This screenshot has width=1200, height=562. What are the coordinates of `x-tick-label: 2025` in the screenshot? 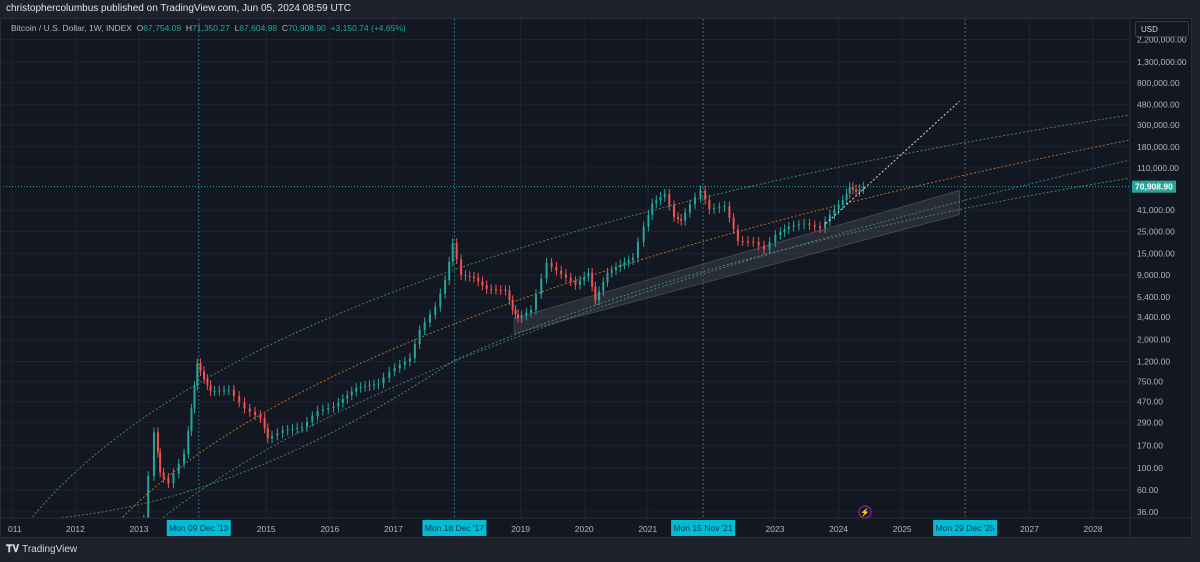 It's located at (902, 529).